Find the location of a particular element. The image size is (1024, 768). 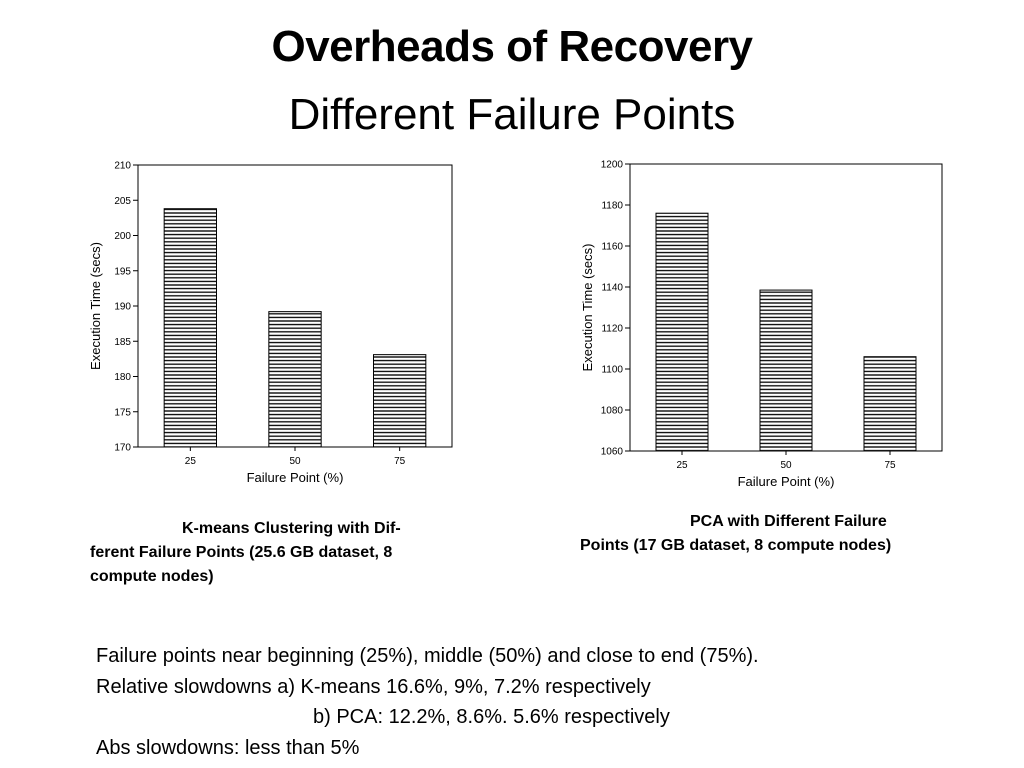

y-tick-label: 1180 is located at coordinates (612, 206).